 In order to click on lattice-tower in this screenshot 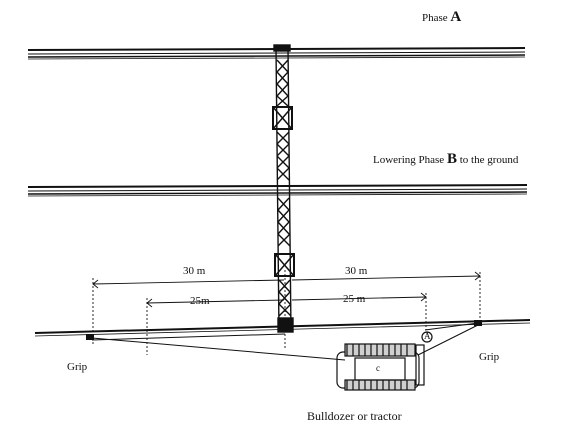, I will do `click(283, 188)`.